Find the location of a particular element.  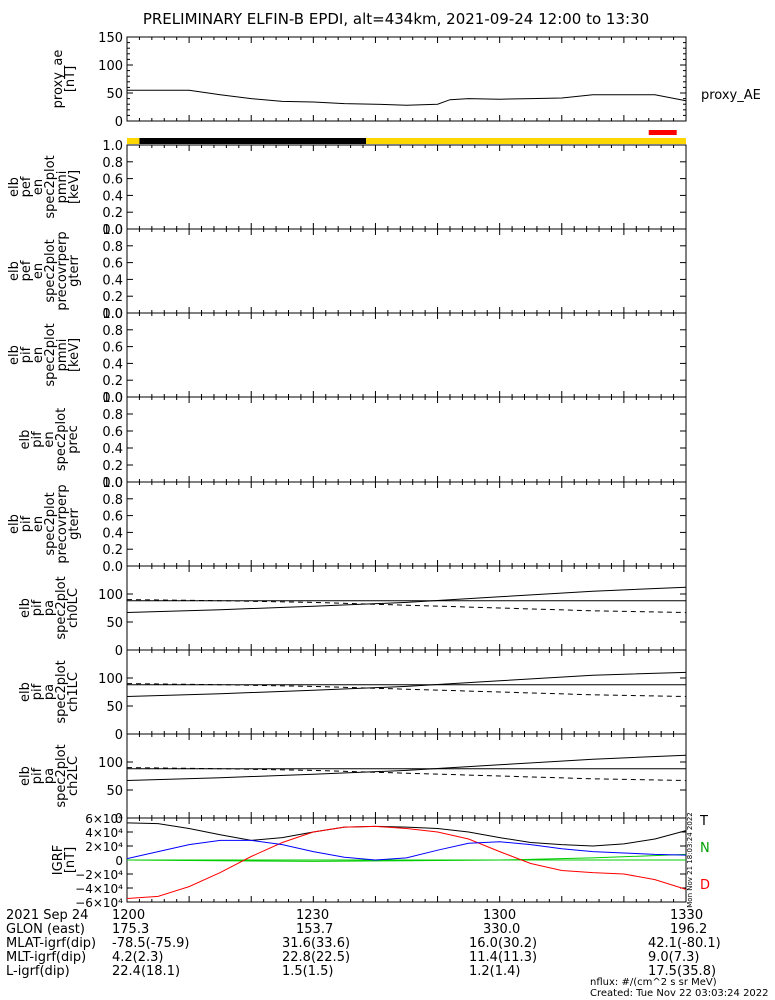

footer-row-value: 31.6(33.6) is located at coordinates (316, 943).